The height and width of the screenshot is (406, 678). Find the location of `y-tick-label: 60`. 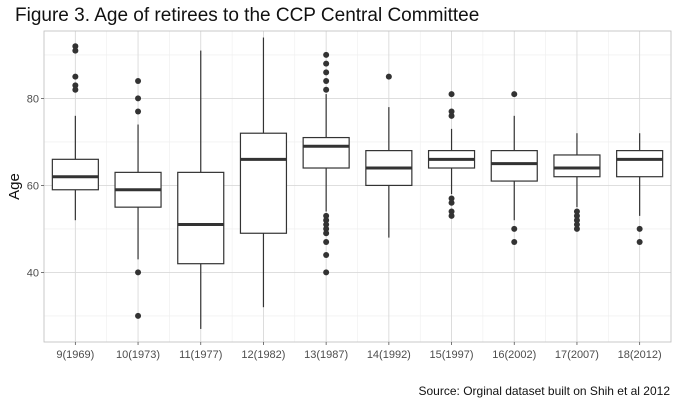

y-tick-label: 60 is located at coordinates (33, 186).